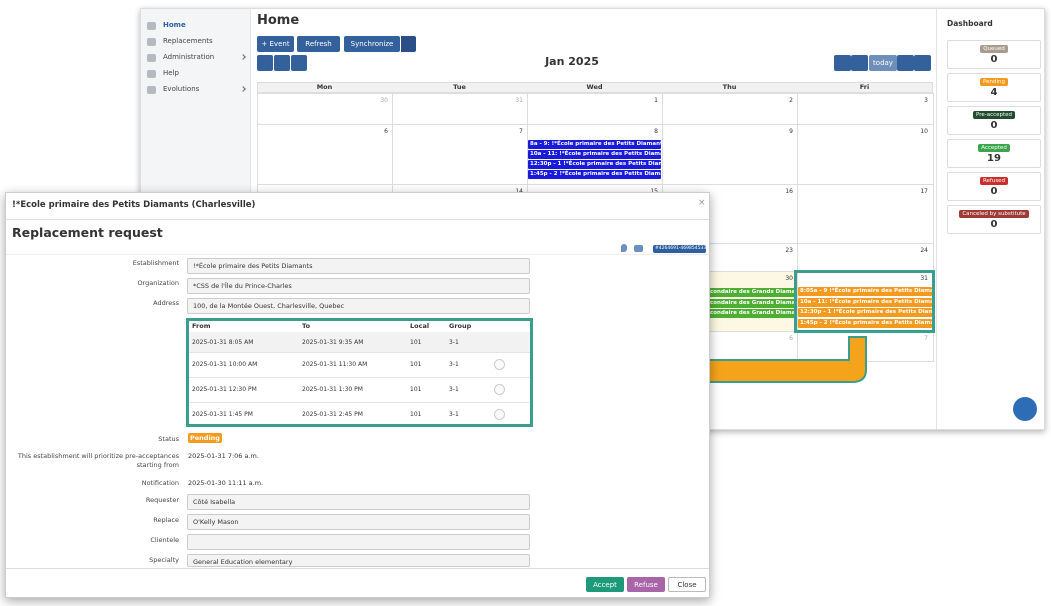 This screenshot has width=1051, height=606. Describe the element at coordinates (729, 87) in the screenshot. I see `weekday: Thu` at that location.